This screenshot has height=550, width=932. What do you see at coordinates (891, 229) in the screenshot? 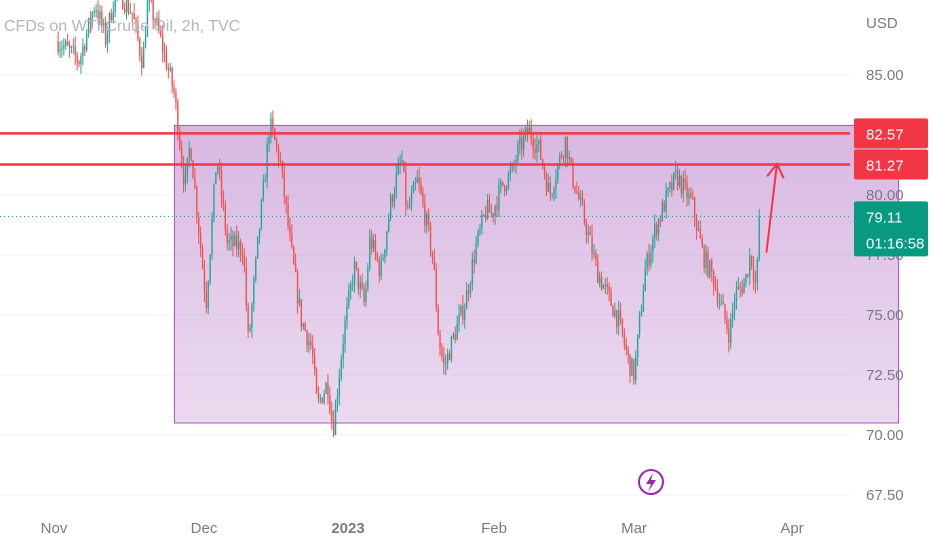
I see `current-price-badge` at bounding box center [891, 229].